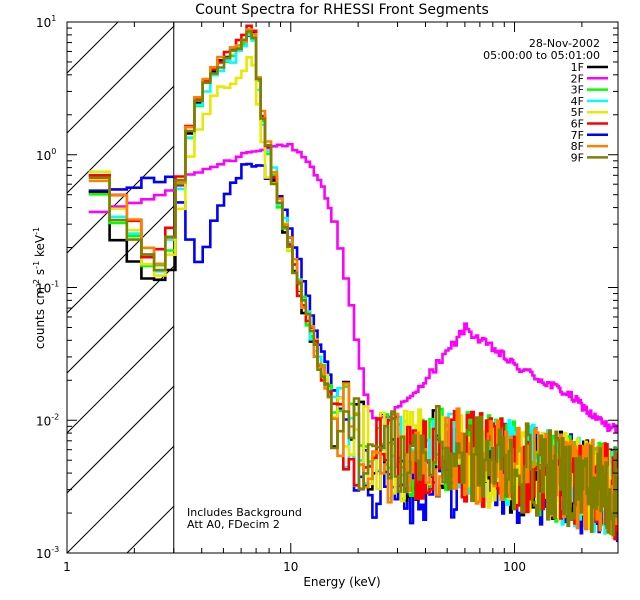 This screenshot has width=640, height=600. I want to click on y-axis-label: counts cm-2 s-1 keV-1, so click(39, 288).